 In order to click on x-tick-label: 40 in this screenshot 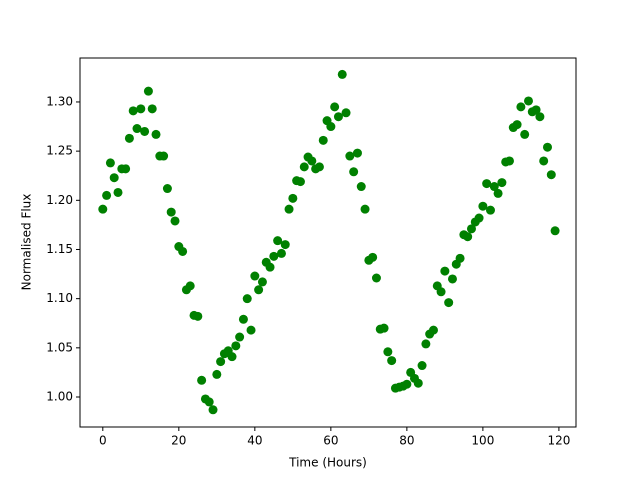, I will do `click(254, 441)`.